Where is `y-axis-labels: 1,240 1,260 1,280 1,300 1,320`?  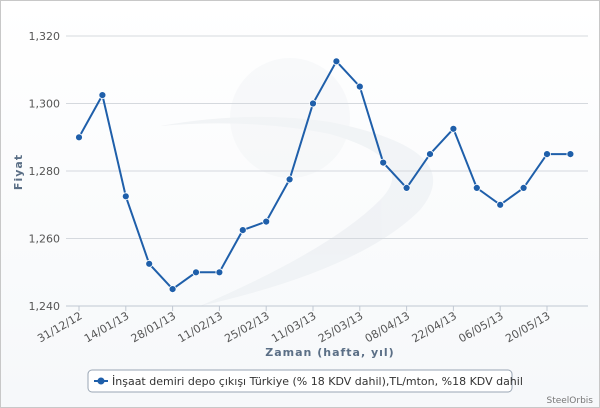 y-axis-labels: 1,240 1,260 1,280 1,300 1,320 is located at coordinates (45, 171).